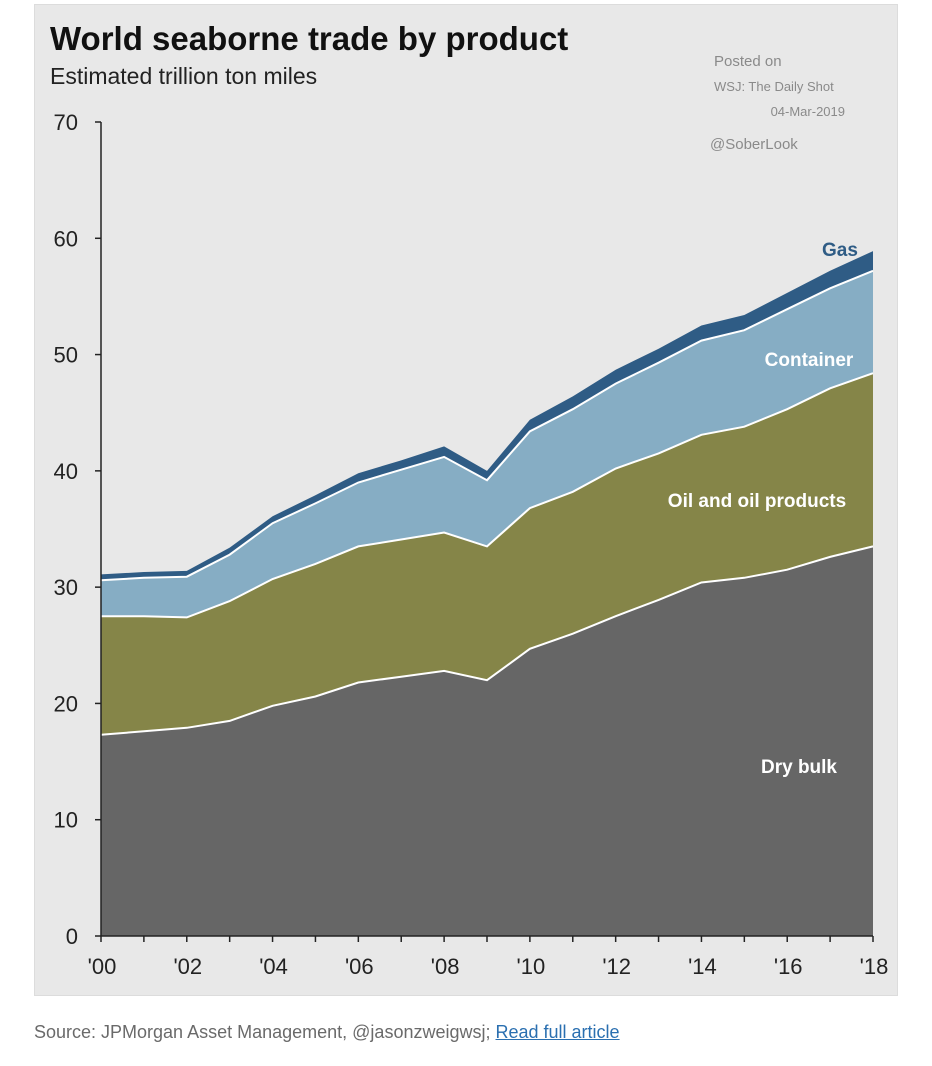 The width and height of the screenshot is (932, 1066). Describe the element at coordinates (809, 360) in the screenshot. I see `series-label-container: Container` at that location.